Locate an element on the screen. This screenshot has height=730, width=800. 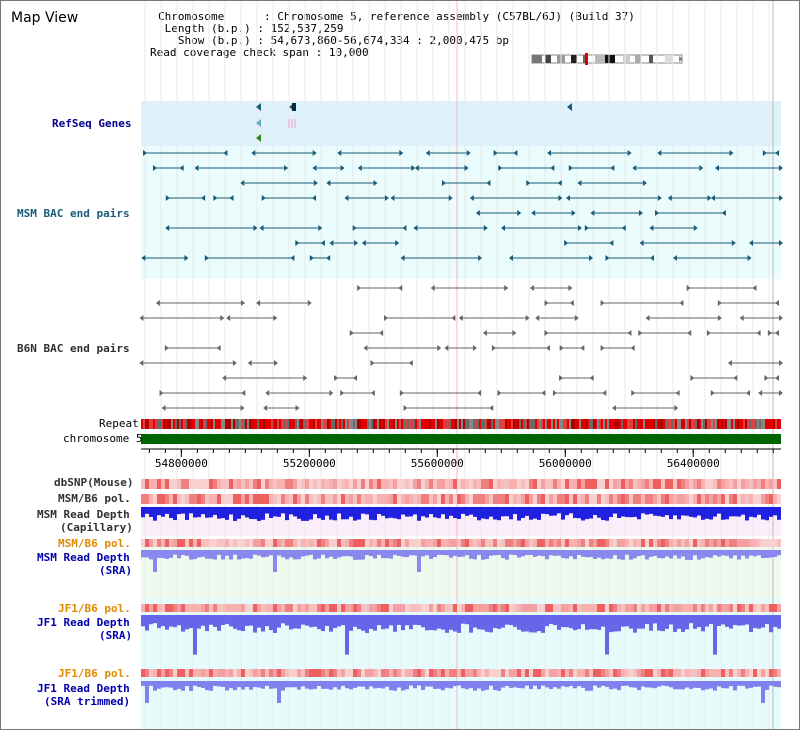
msm-b6-pol-label: MSM/B6 pol. is located at coordinates (94, 498).